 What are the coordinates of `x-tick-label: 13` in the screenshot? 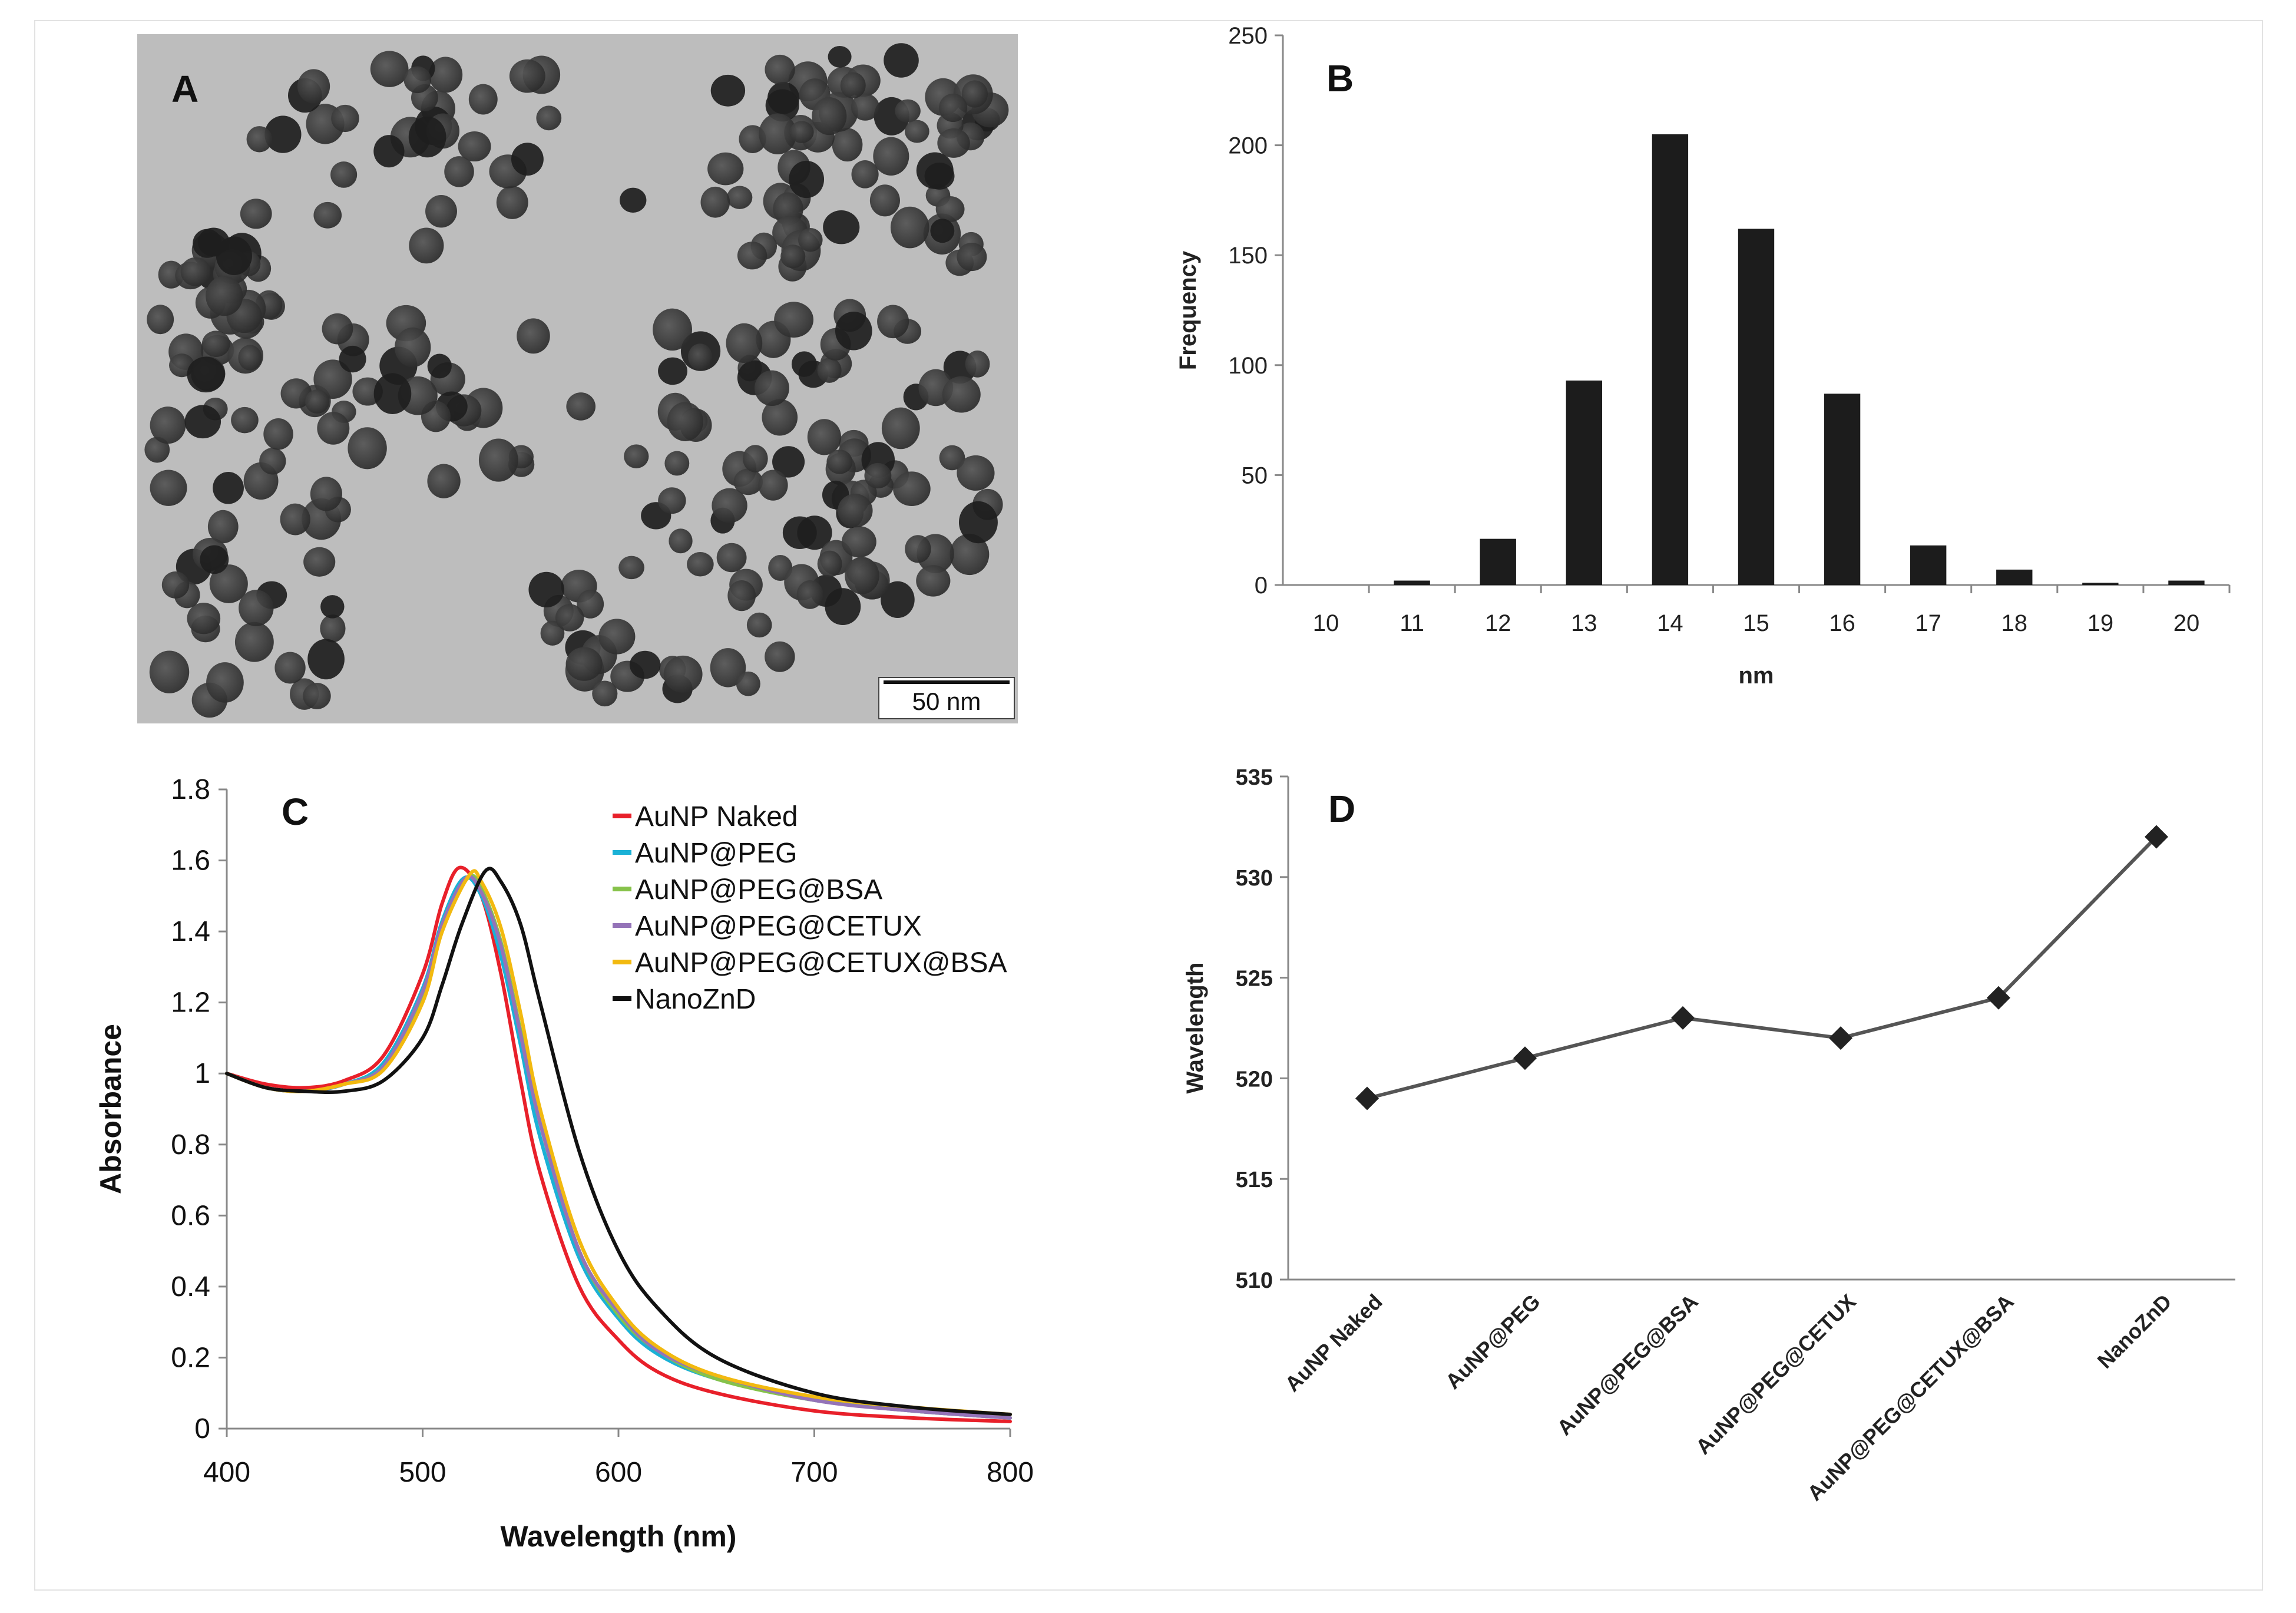 It's located at (1584, 623).